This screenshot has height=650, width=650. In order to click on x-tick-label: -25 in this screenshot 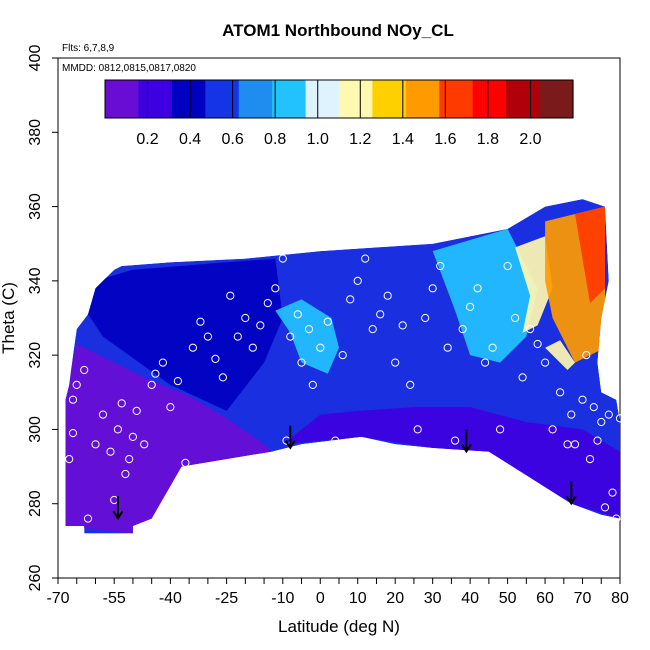, I will do `click(226, 598)`.